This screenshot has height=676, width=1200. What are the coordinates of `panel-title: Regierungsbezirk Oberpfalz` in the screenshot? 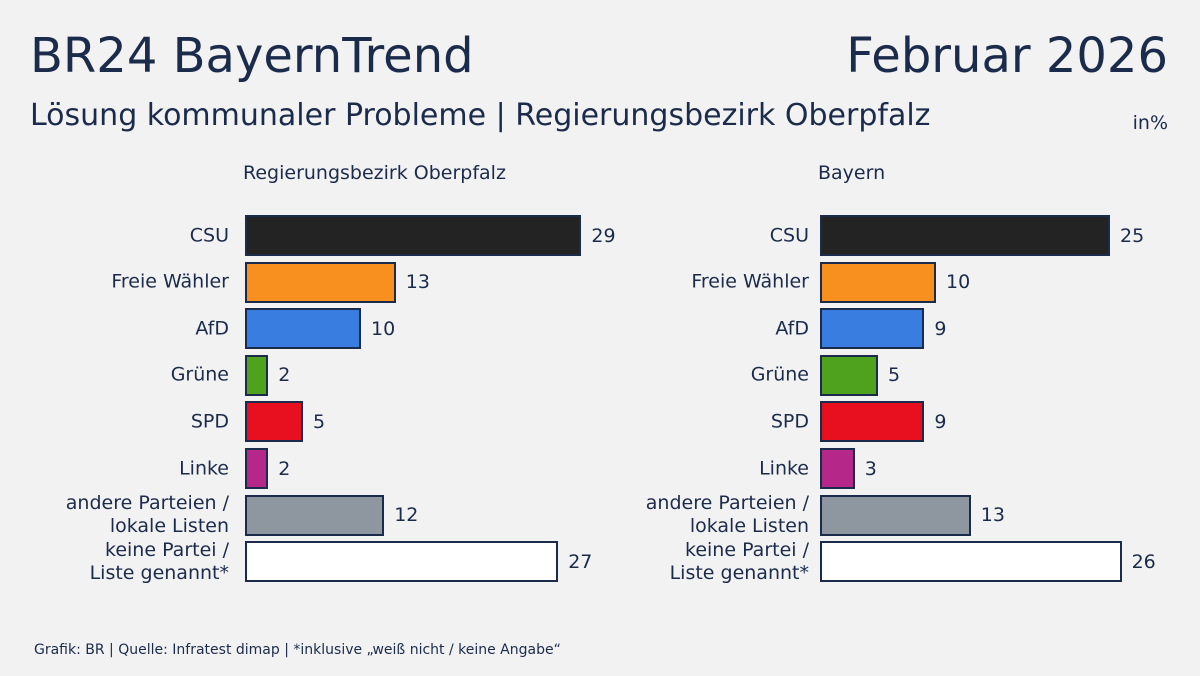 It's located at (374, 173).